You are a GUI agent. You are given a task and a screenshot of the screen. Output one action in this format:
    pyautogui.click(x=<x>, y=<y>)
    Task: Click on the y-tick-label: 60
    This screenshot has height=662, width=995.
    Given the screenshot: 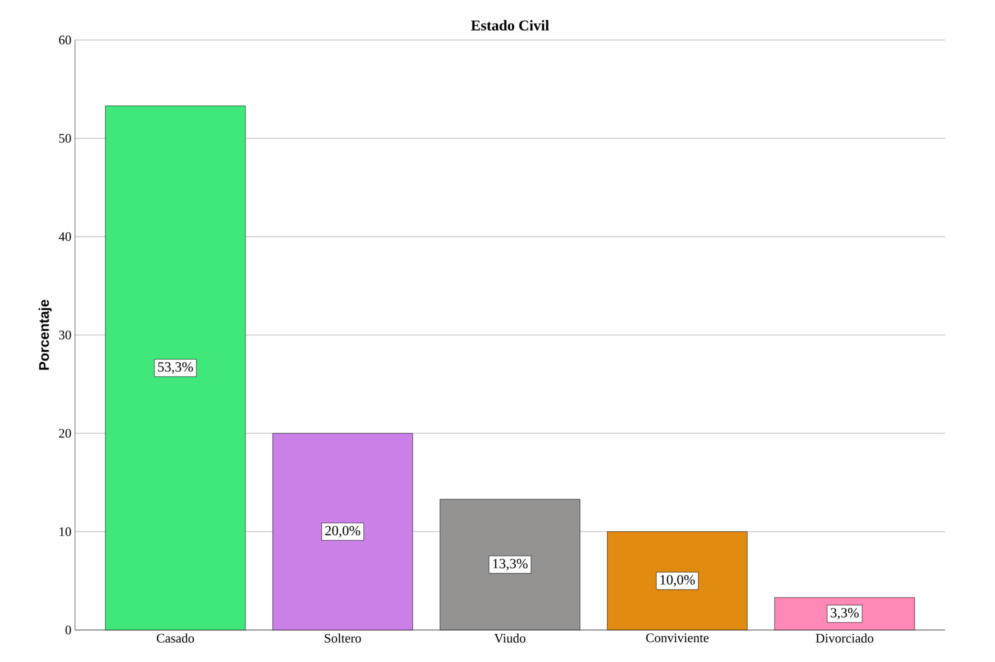 What is the action you would take?
    pyautogui.click(x=65, y=40)
    